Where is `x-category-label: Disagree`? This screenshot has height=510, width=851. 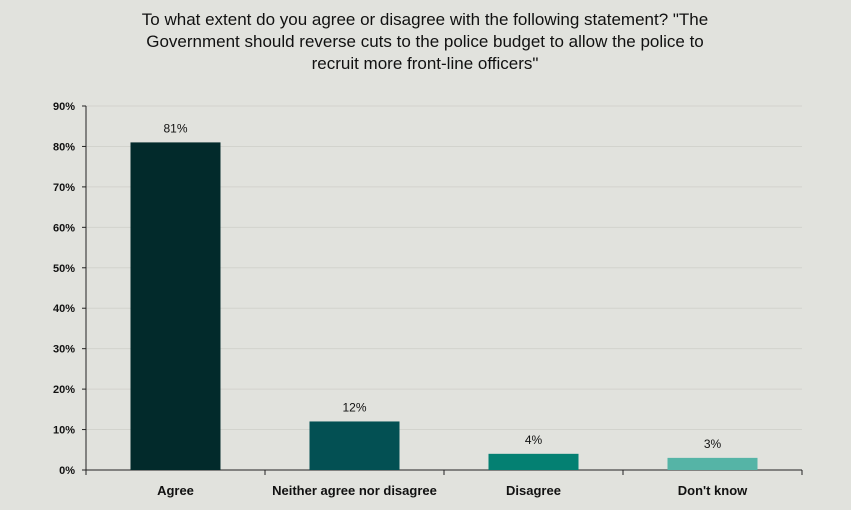
x-category-label: Disagree is located at coordinates (533, 490).